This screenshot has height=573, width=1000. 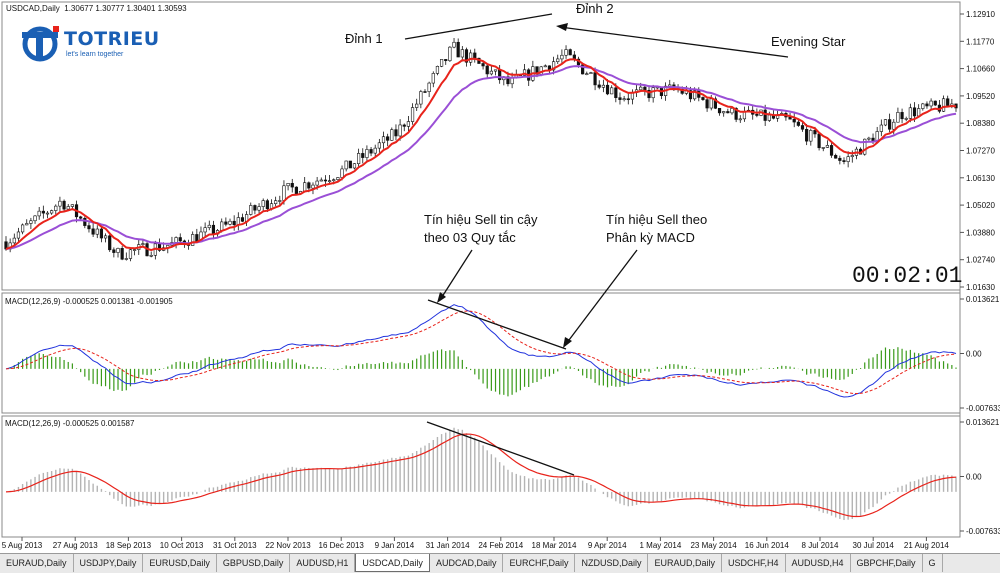 What do you see at coordinates (887, 563) in the screenshot?
I see `tab-gbpchf-daily: GBPCHF,Daily` at bounding box center [887, 563].